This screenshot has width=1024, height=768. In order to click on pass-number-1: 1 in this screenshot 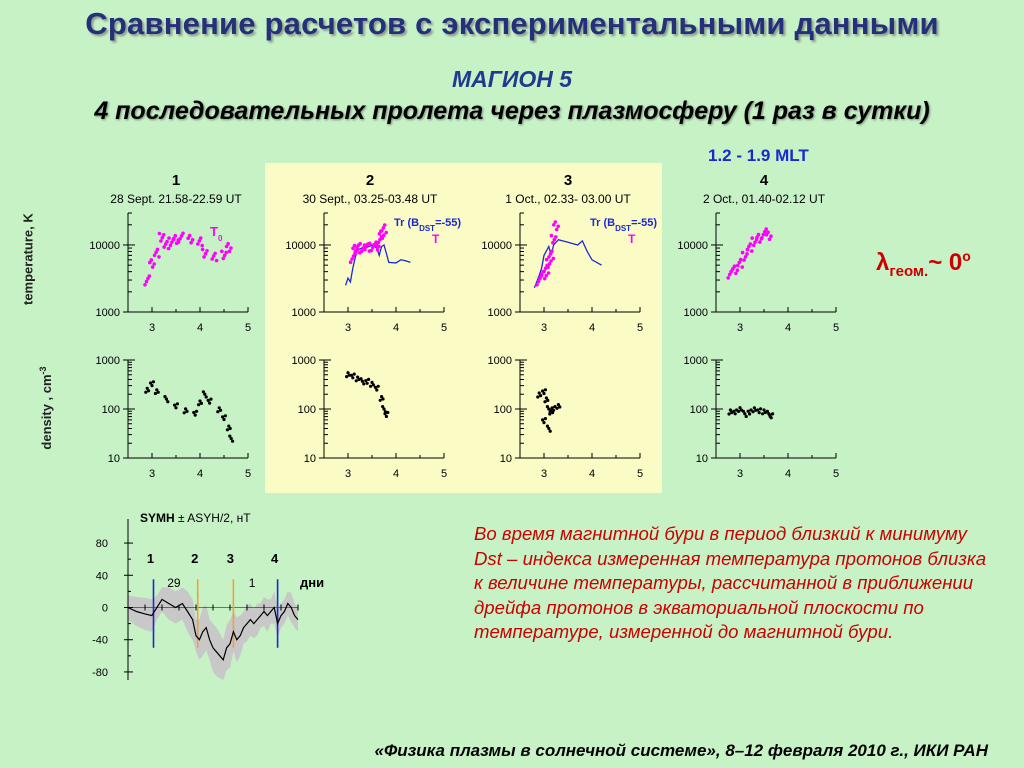, I will do `click(176, 180)`.